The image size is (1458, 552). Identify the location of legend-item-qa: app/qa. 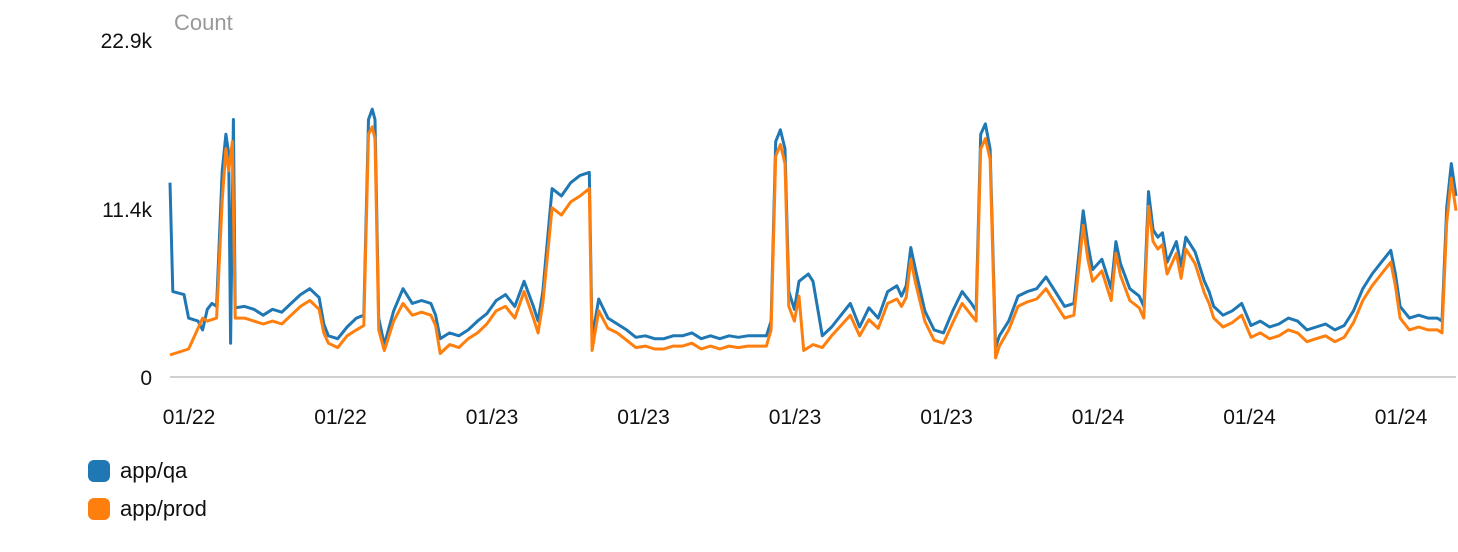
(147, 471).